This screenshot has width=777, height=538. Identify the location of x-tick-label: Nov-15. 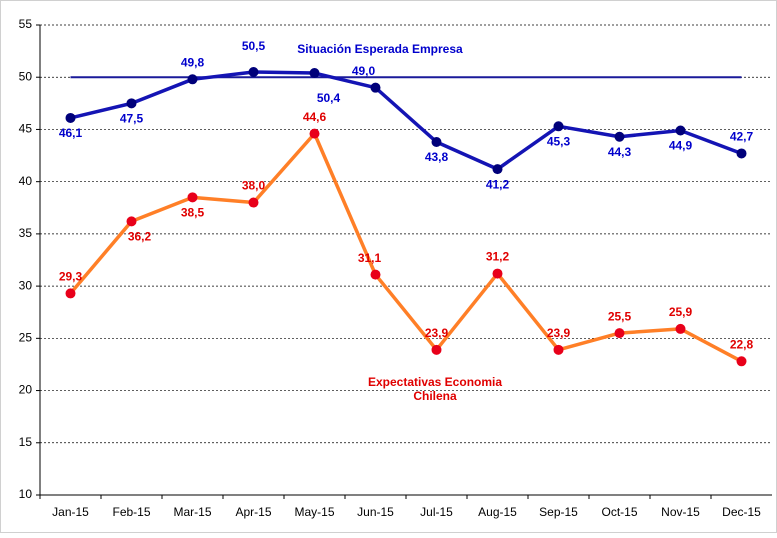
(680, 512).